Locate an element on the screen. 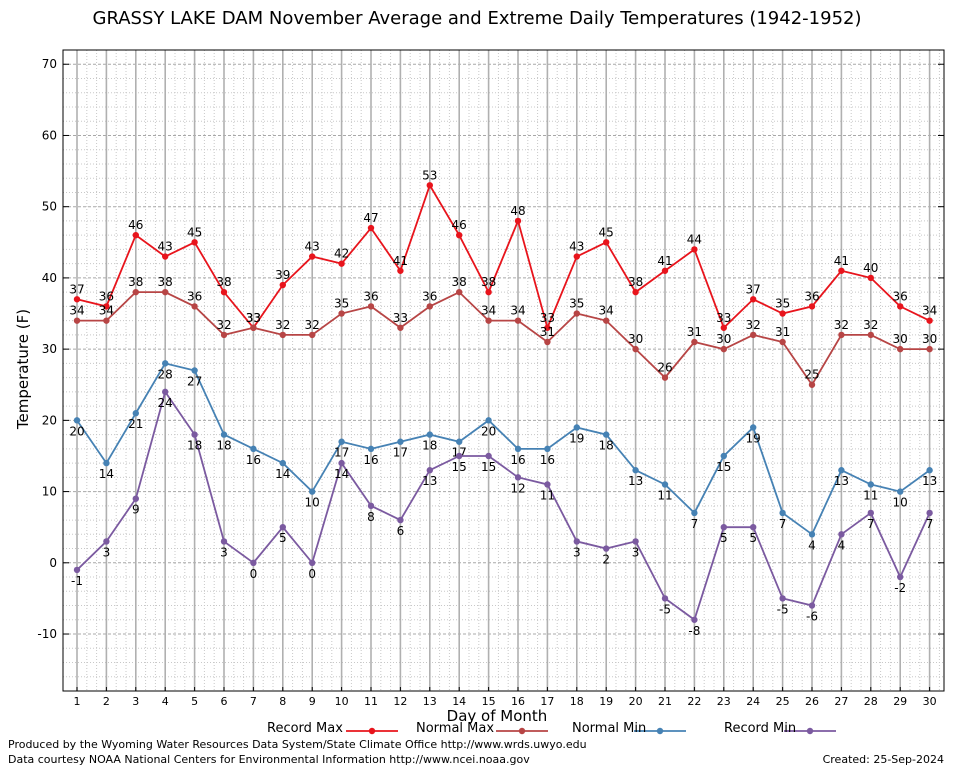  x-tick-label: 12 is located at coordinates (400, 701).